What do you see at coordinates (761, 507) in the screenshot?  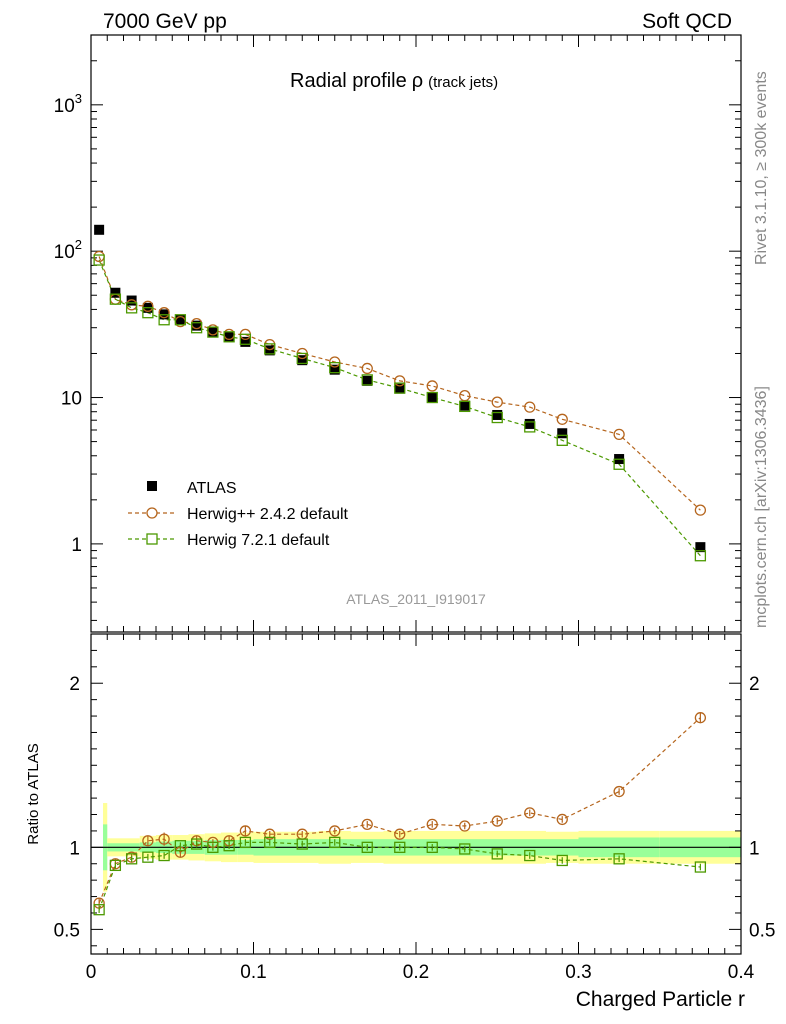 I see `mcplots-label: mcplots.cern.ch [arXiv:1306.3436]` at bounding box center [761, 507].